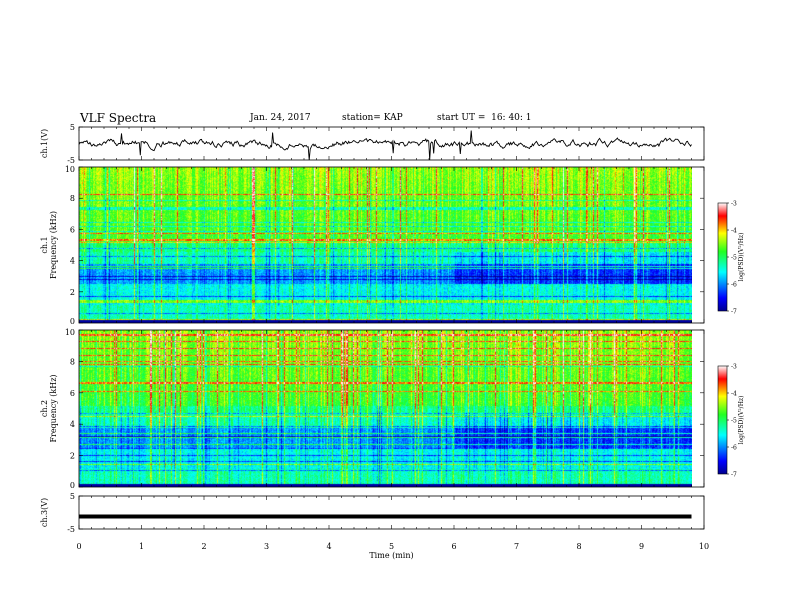 The width and height of the screenshot is (792, 612). What do you see at coordinates (741, 257) in the screenshot?
I see `ch1-colorbar-label: log(PSD)(V²/Hz)` at bounding box center [741, 257].